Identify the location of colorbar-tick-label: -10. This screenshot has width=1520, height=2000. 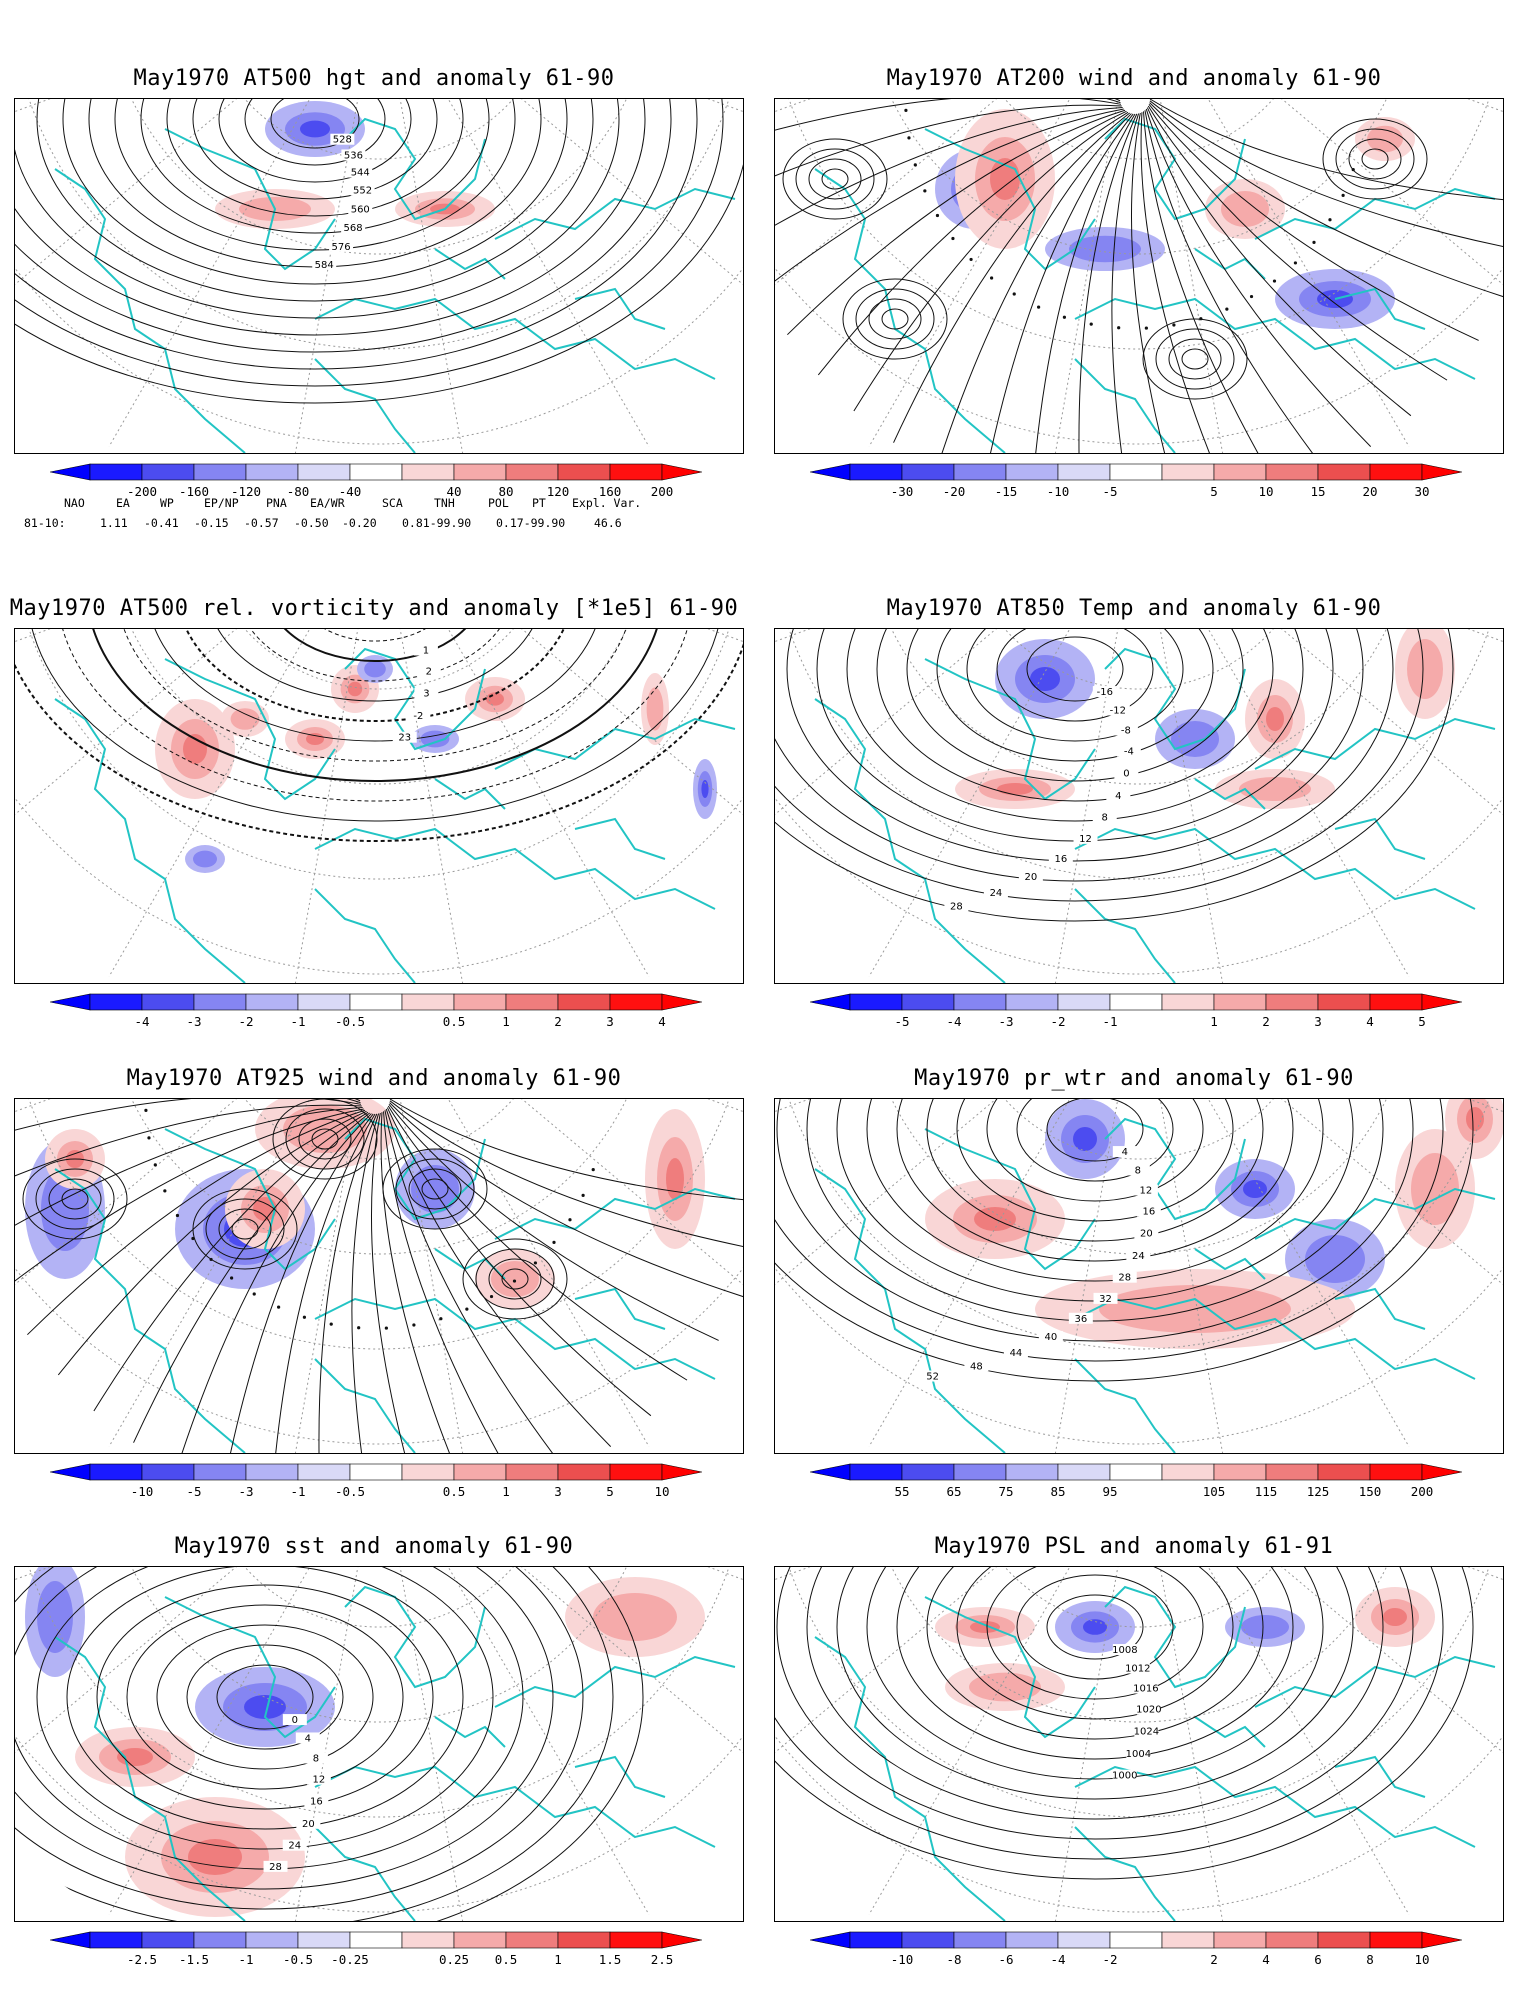
(1058, 491).